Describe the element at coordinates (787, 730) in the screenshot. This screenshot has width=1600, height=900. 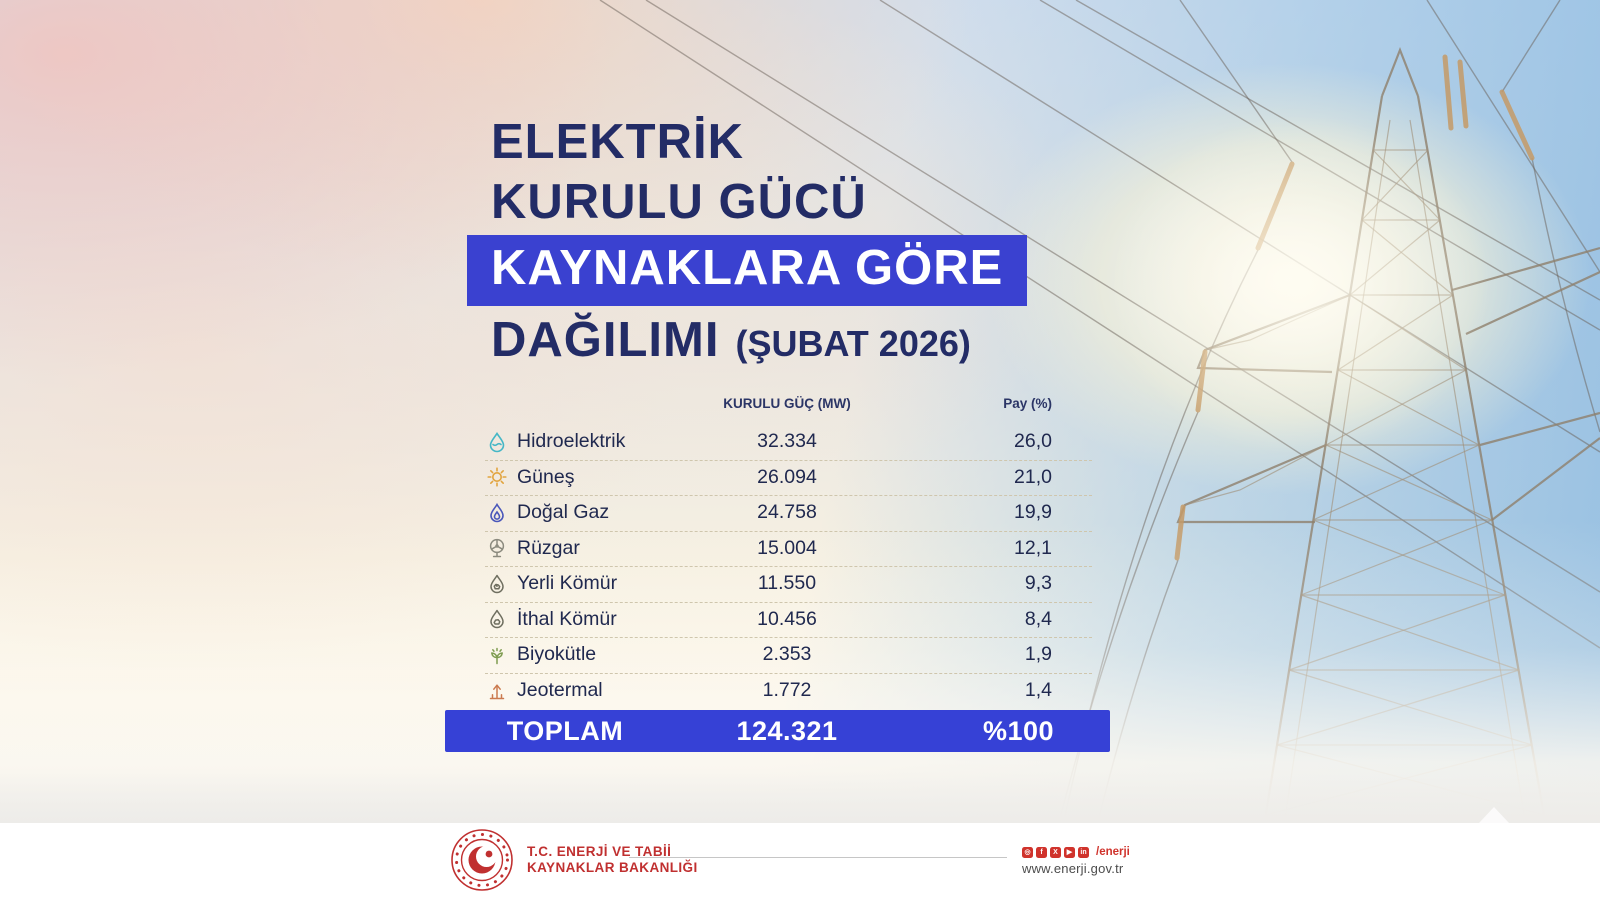
I see `total-capacity: 124.321` at that location.